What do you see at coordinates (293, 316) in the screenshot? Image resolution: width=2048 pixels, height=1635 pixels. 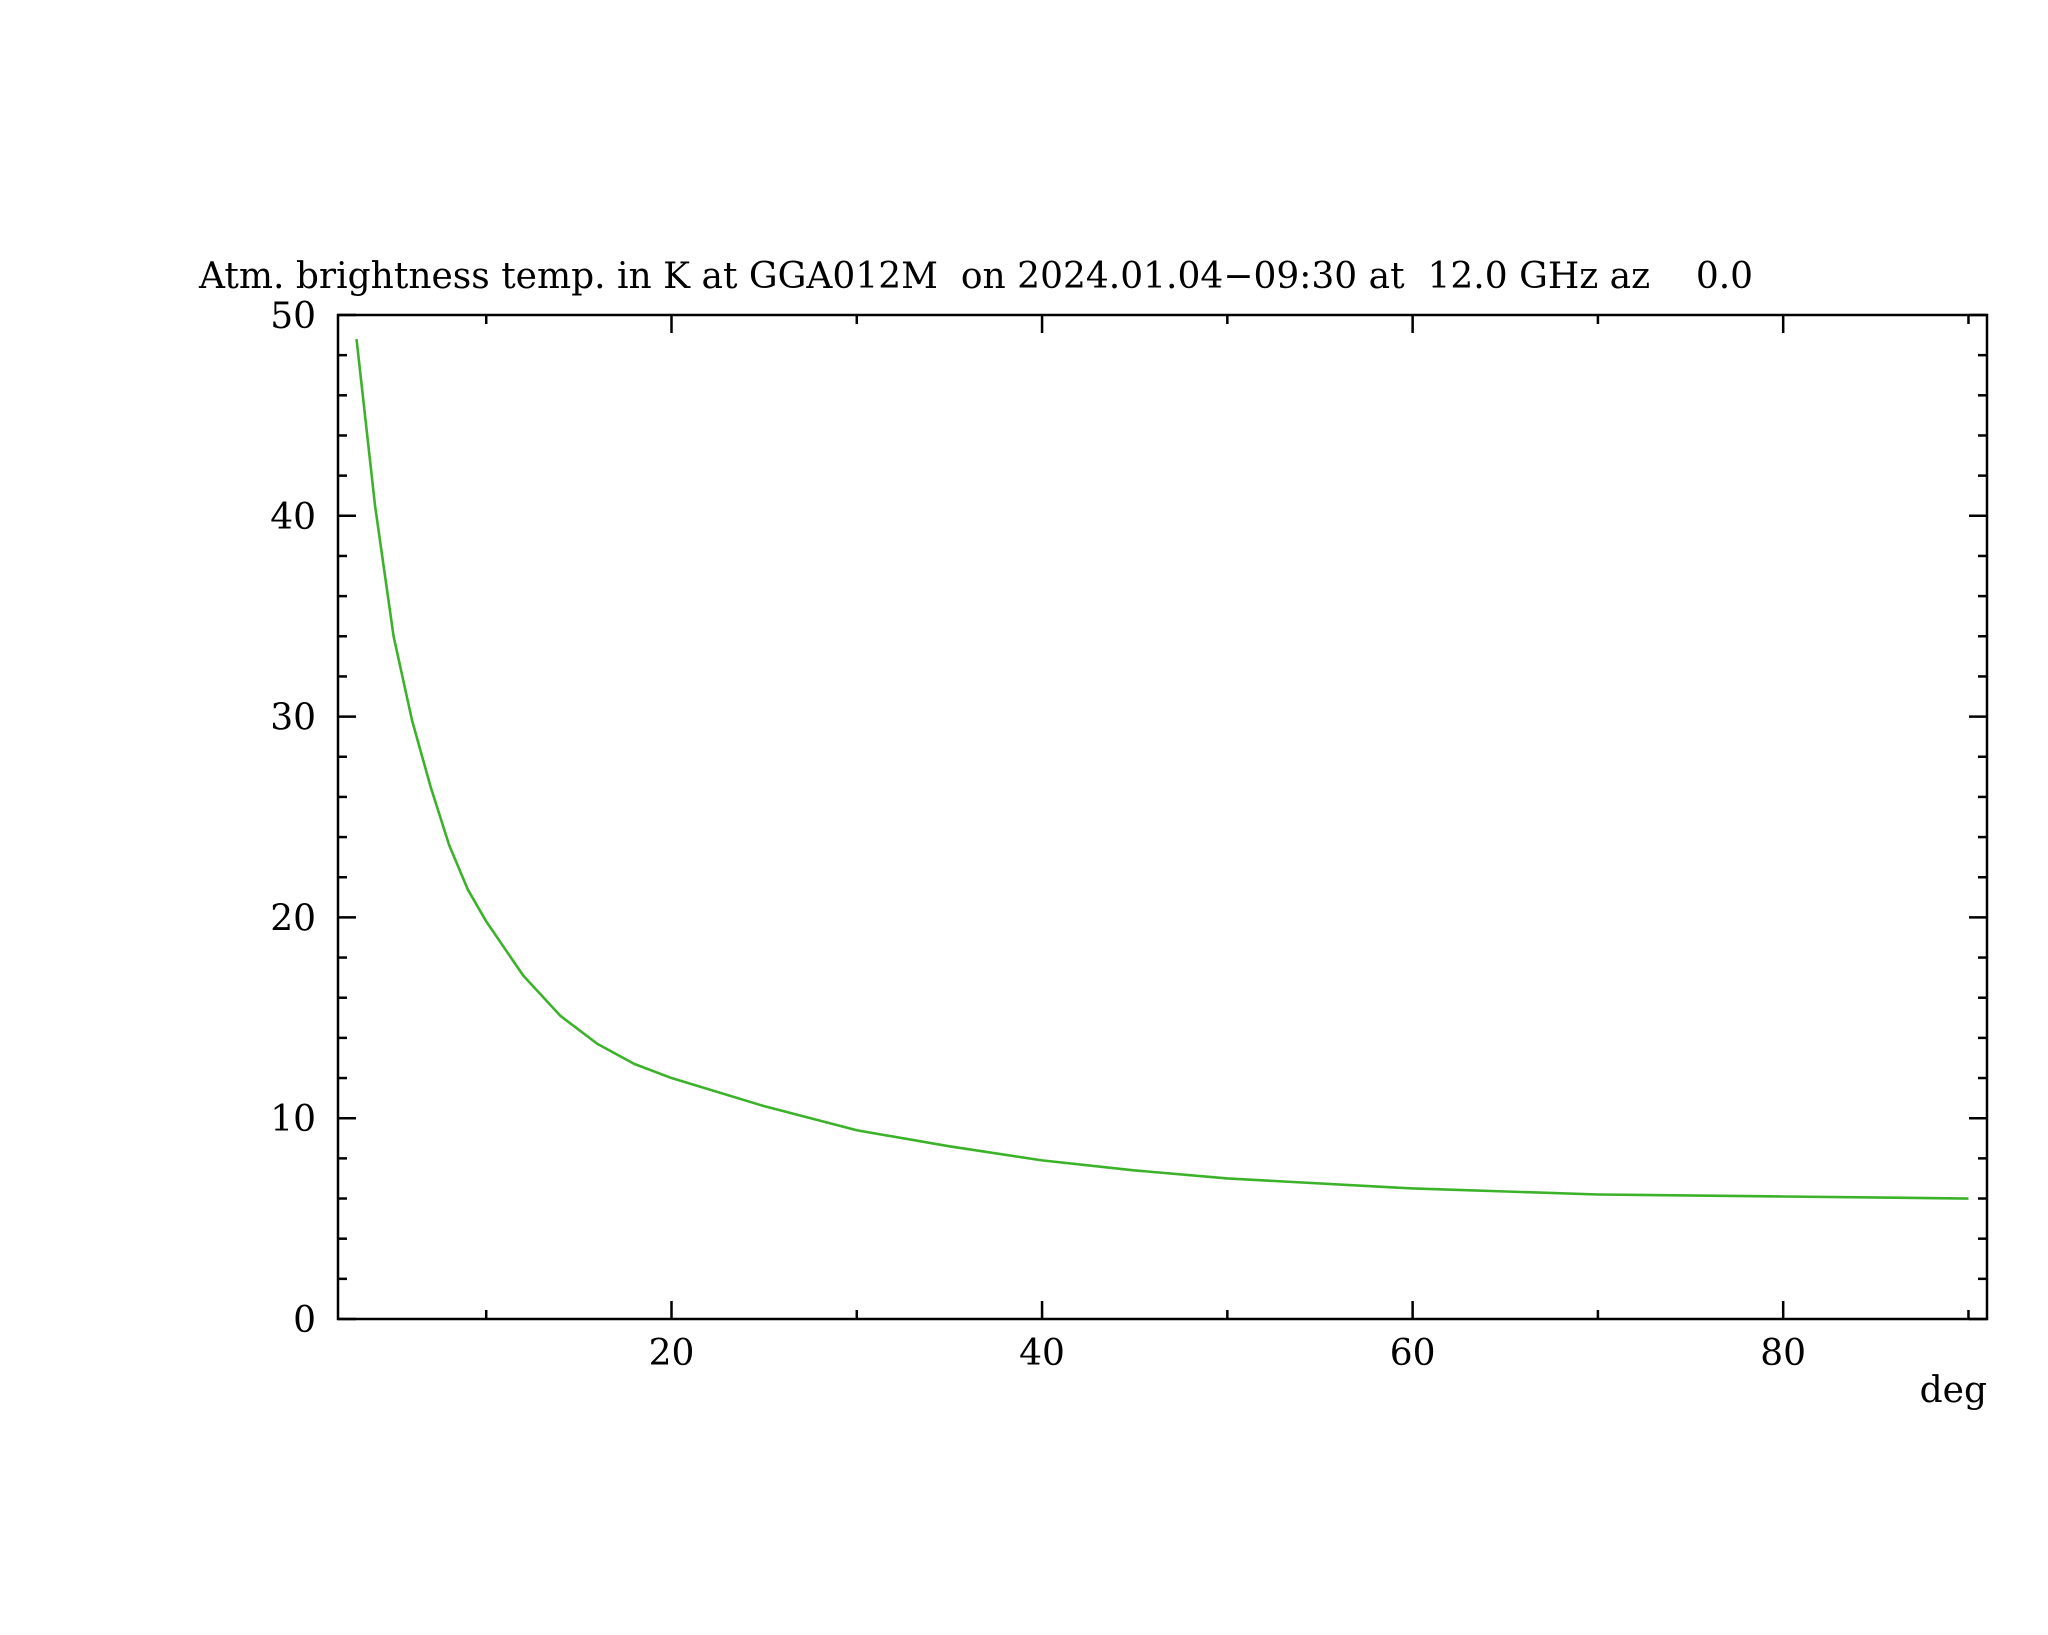 I see `y-tick-label: 50` at bounding box center [293, 316].